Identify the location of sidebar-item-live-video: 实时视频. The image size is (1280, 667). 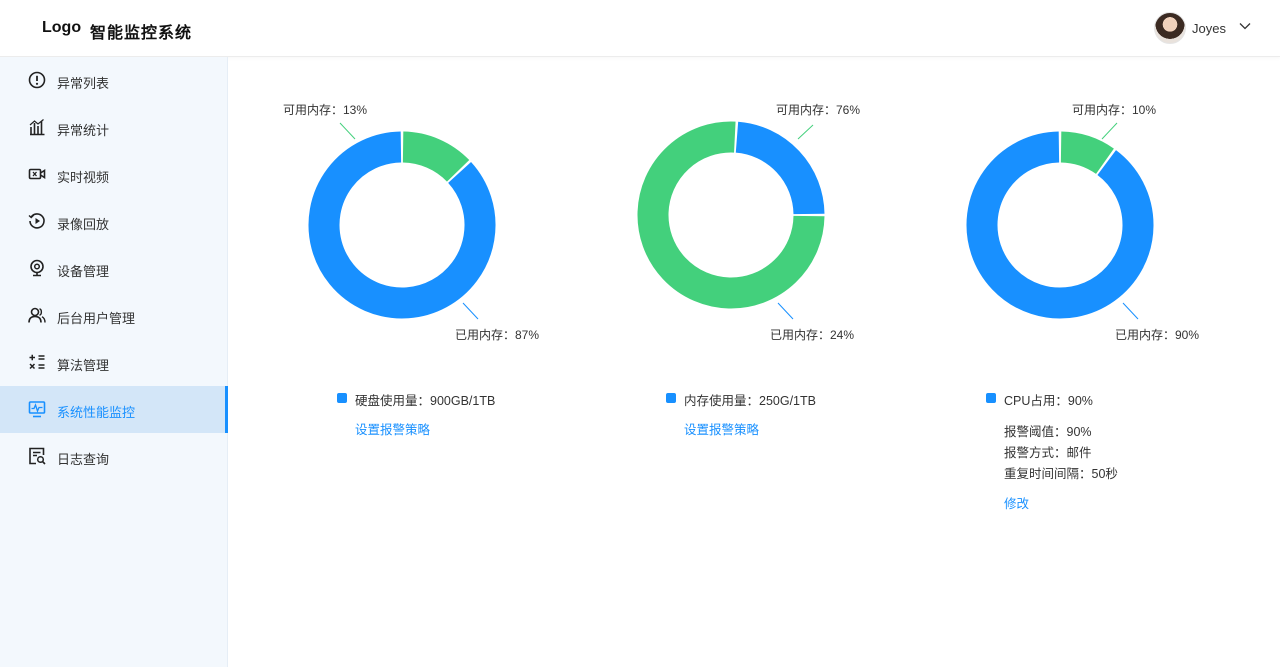
(114, 174).